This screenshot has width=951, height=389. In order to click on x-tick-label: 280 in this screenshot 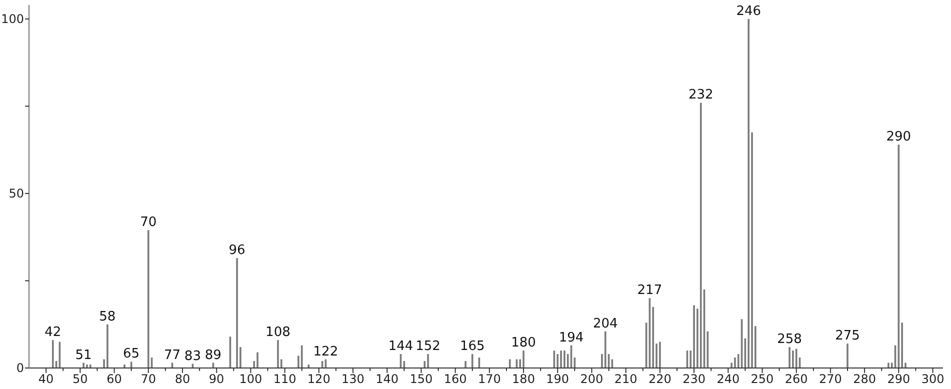, I will do `click(864, 379)`.